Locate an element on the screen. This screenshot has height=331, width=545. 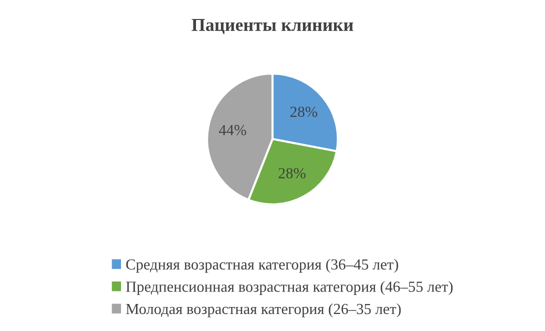
legend-label: Молодая возрастная категория (26–35 лет) is located at coordinates (263, 310).